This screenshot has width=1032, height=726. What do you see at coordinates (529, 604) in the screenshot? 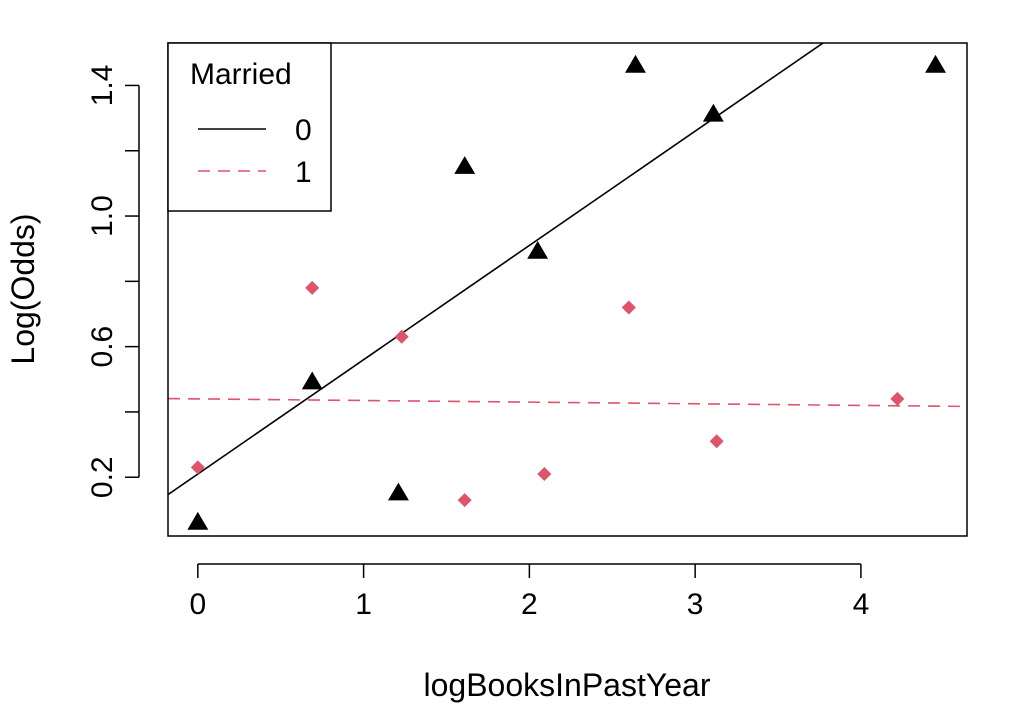
I see `x-tick-label-2: 2` at bounding box center [529, 604].